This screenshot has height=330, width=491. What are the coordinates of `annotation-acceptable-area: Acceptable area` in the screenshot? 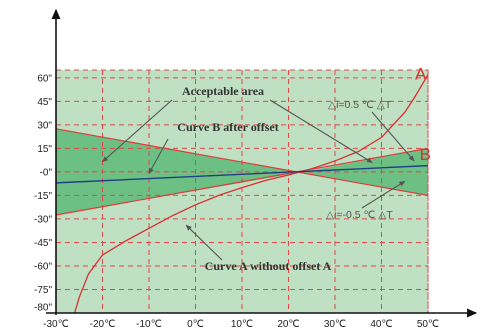 It's located at (223, 91).